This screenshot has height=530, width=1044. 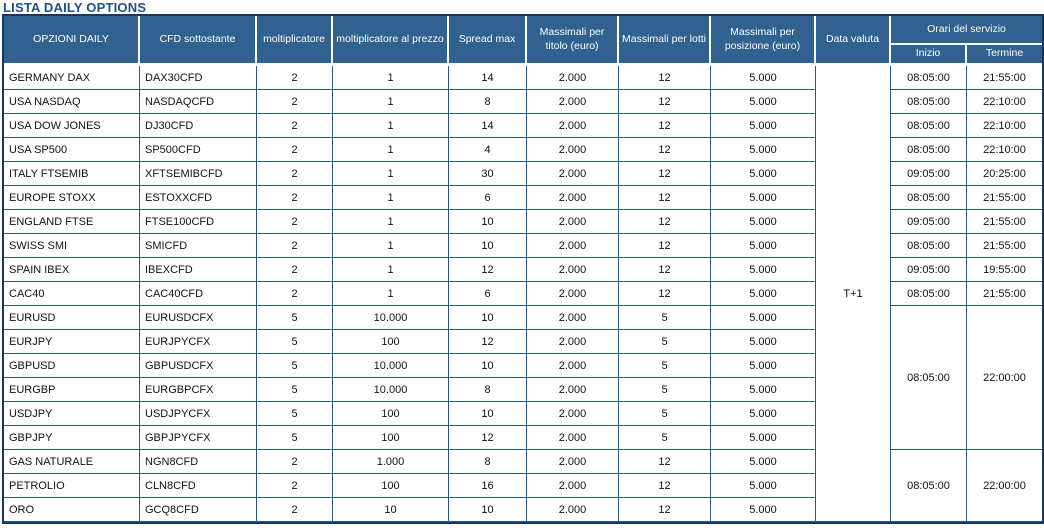 I want to click on cell-cfd: USDJPYCFX, so click(x=198, y=414).